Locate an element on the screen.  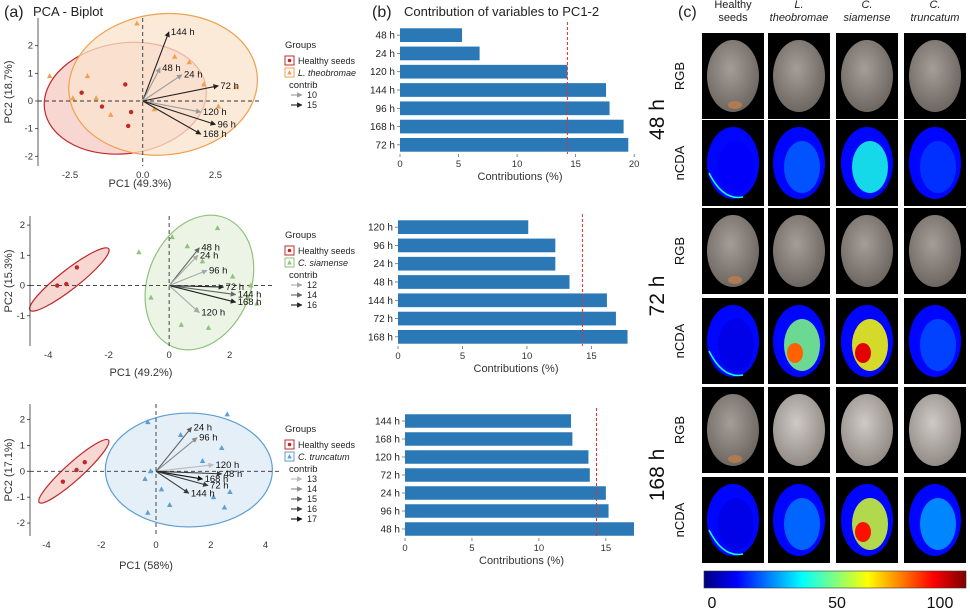
contrib-legend-label-2: 15 is located at coordinates (312, 499).